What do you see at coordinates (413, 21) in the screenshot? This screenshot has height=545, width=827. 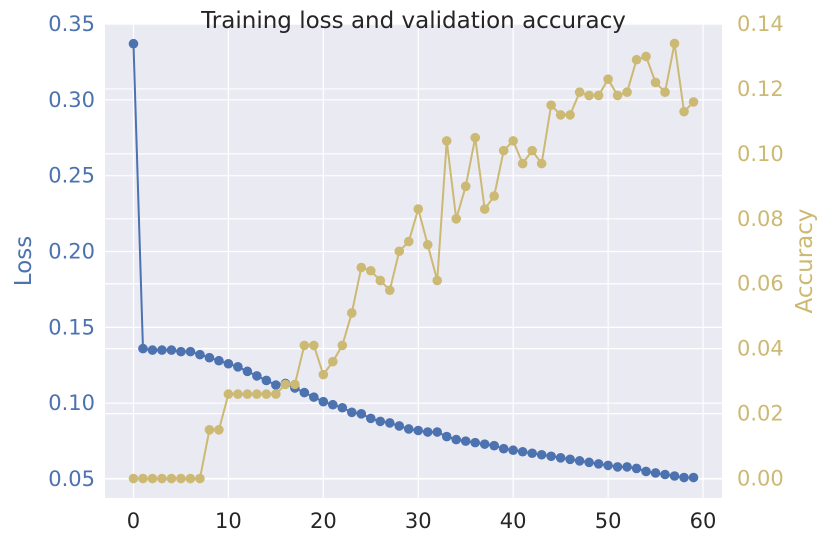 I see `chart-title: Training loss and validation accuracy` at bounding box center [413, 21].